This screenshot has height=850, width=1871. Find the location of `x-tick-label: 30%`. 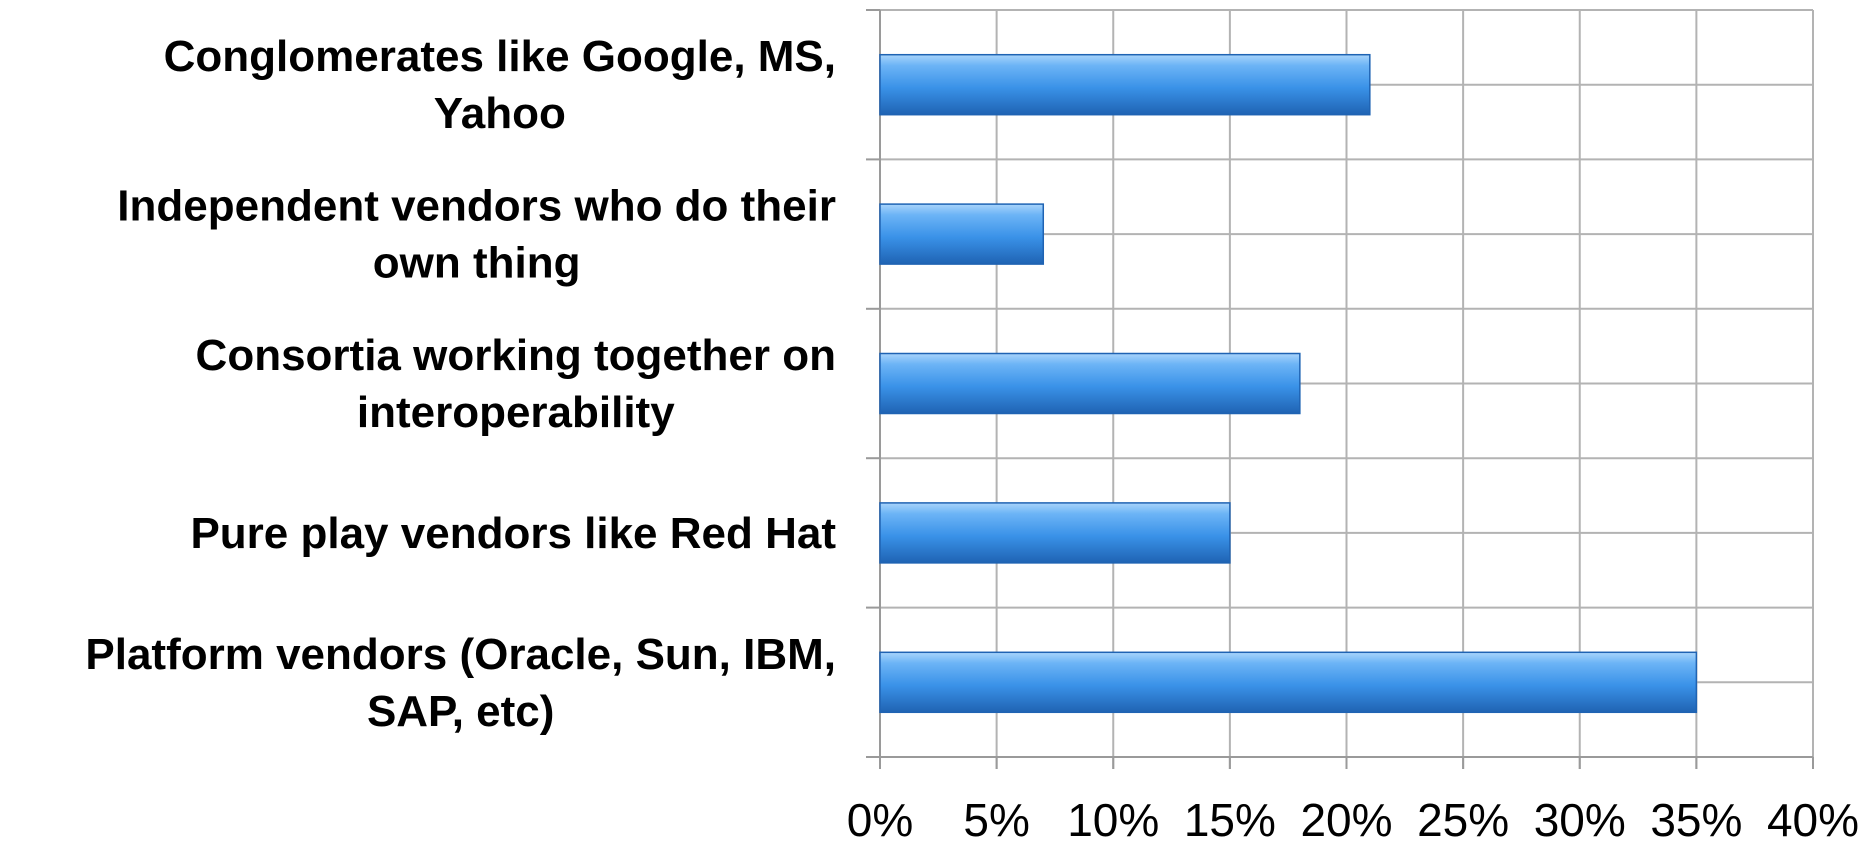

x-tick-label: 30% is located at coordinates (1580, 819).